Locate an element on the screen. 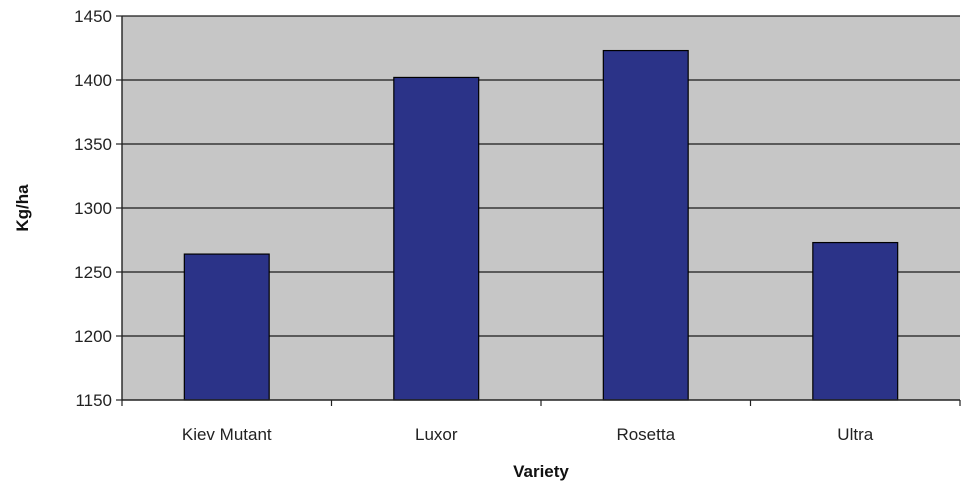 The width and height of the screenshot is (969, 487). x-tick-labels: Kiev Mutant Luxor Rosetta Ultra is located at coordinates (528, 434).